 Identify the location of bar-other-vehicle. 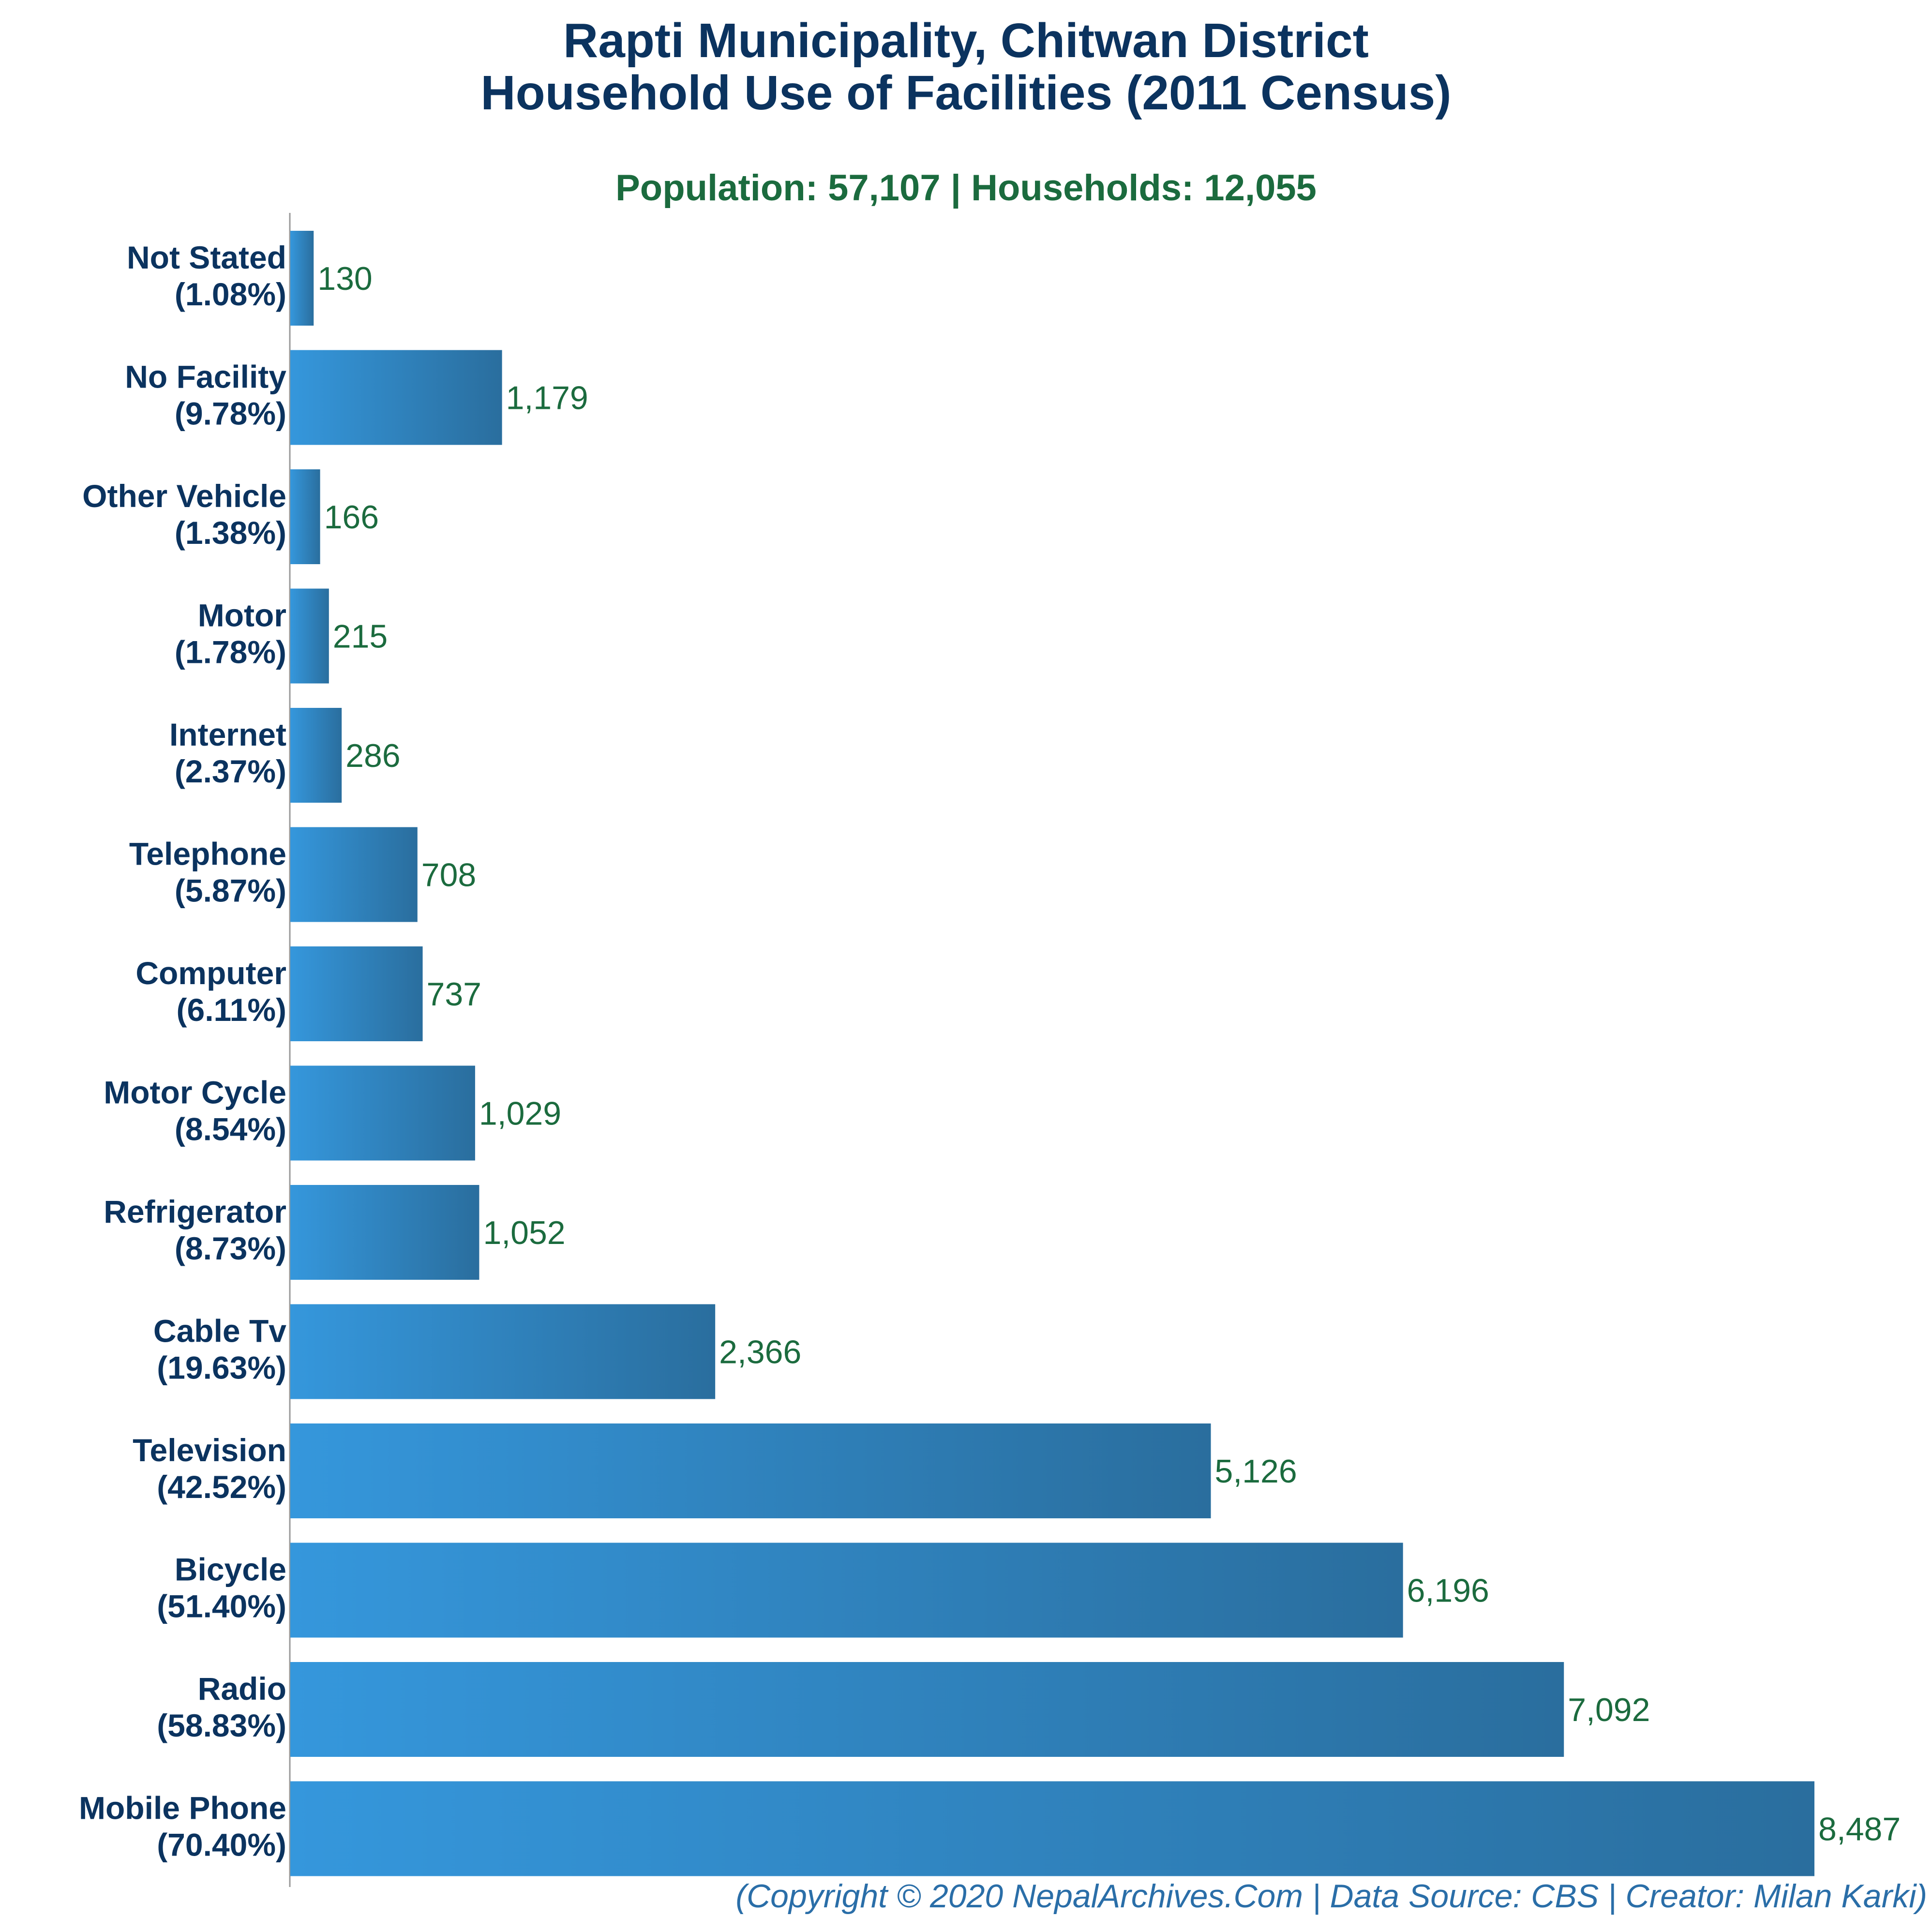
(305, 516).